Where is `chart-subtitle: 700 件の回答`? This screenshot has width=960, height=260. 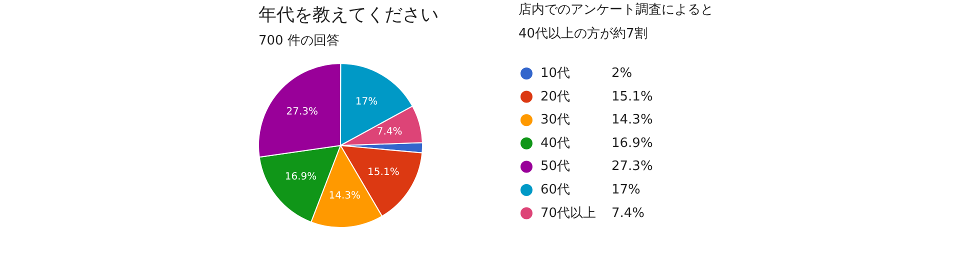 chart-subtitle: 700 件の回答 is located at coordinates (299, 41).